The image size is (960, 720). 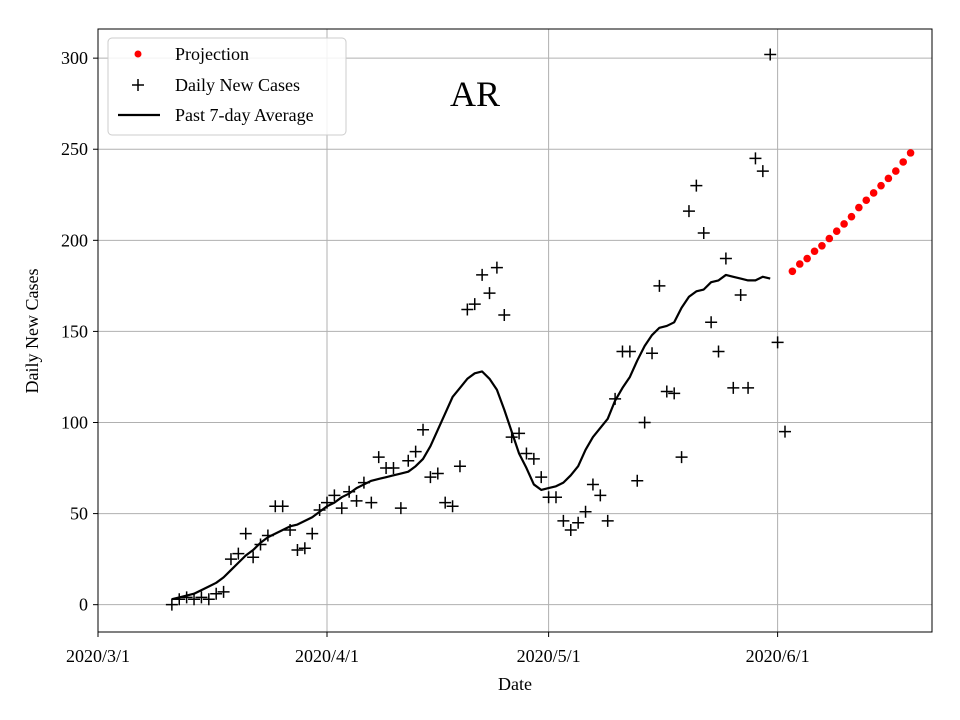 I want to click on x-tick-label: 2020/3/1, so click(x=98, y=656).